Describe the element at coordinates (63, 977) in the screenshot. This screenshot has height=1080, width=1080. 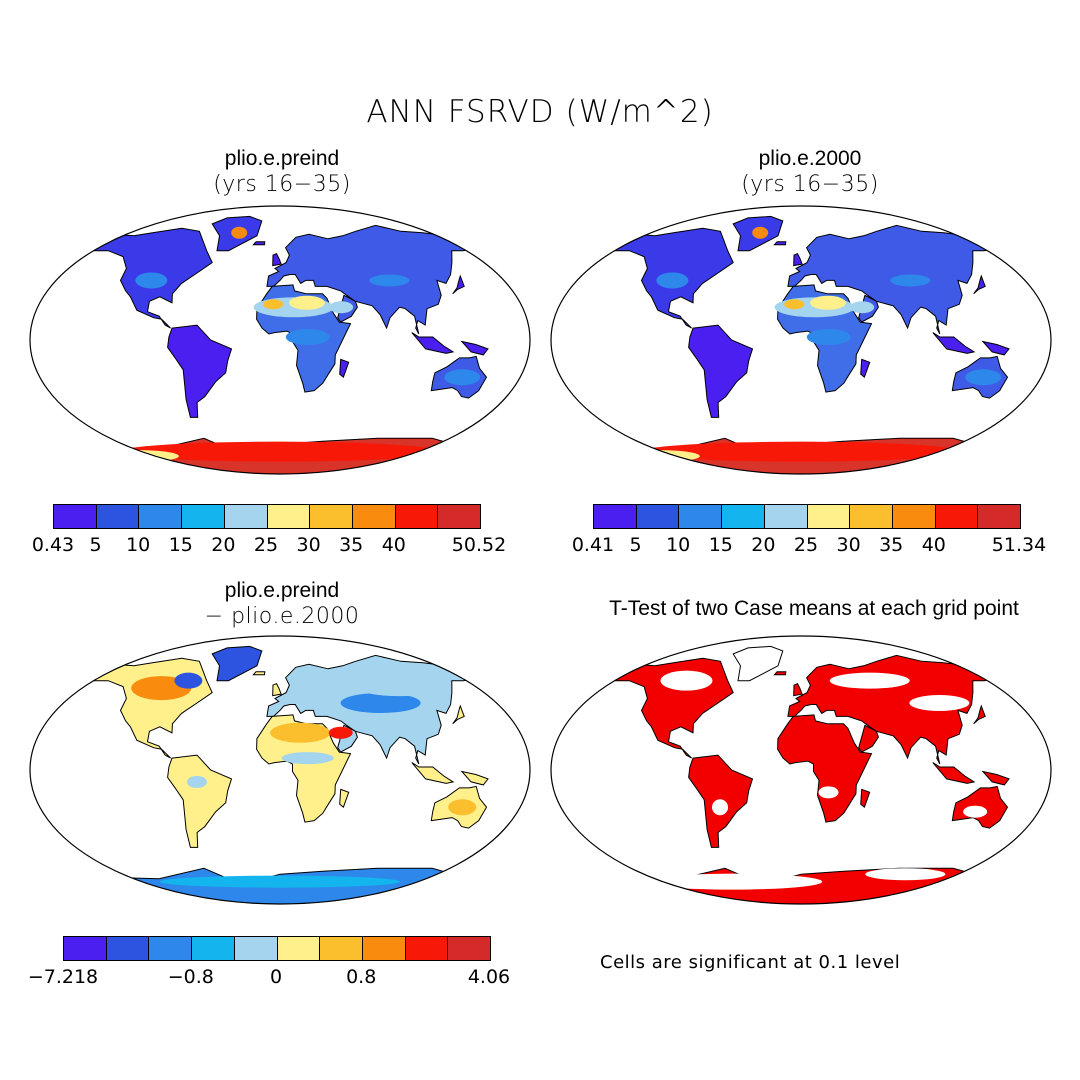
I see `colorbar-tick-label: −7.218` at that location.